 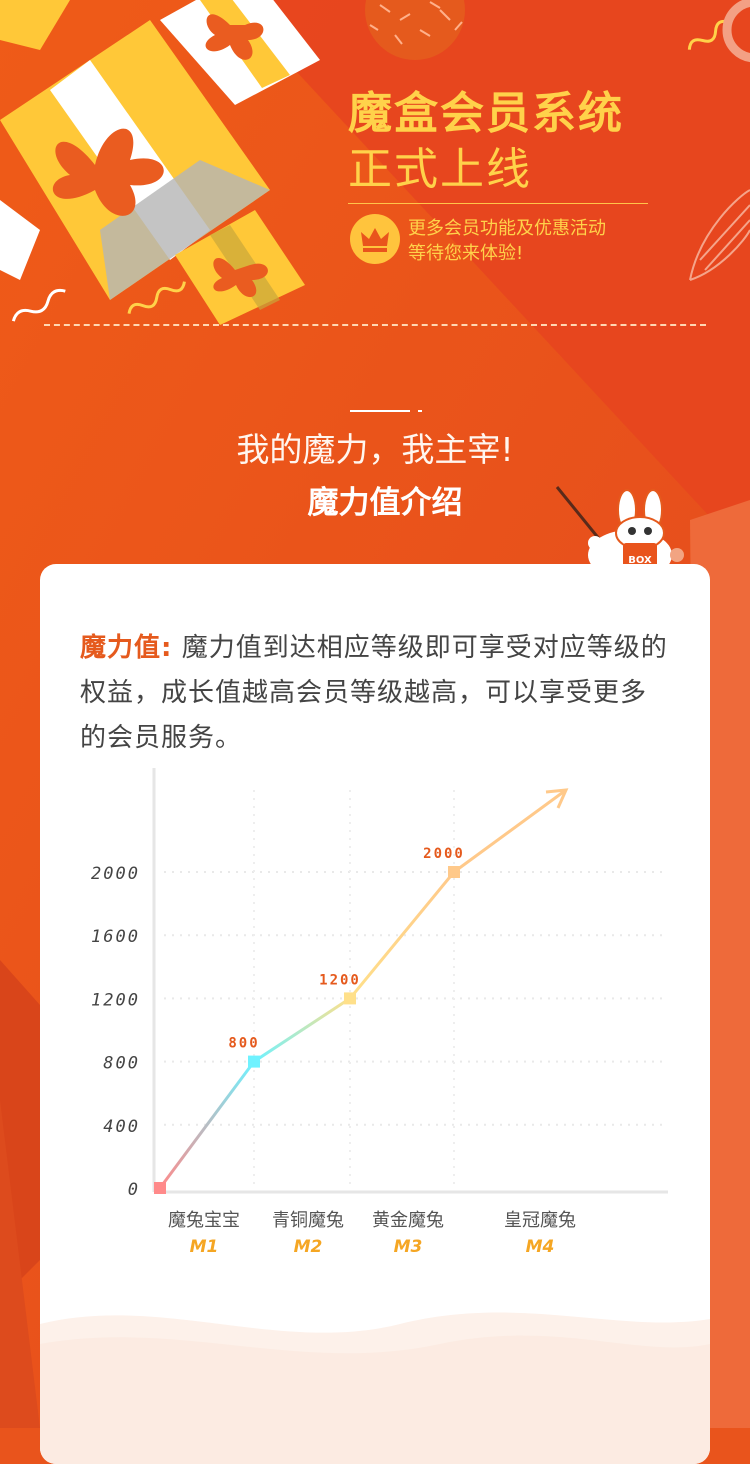 What do you see at coordinates (440, 169) in the screenshot?
I see `hero-subtitle: 正式上线` at bounding box center [440, 169].